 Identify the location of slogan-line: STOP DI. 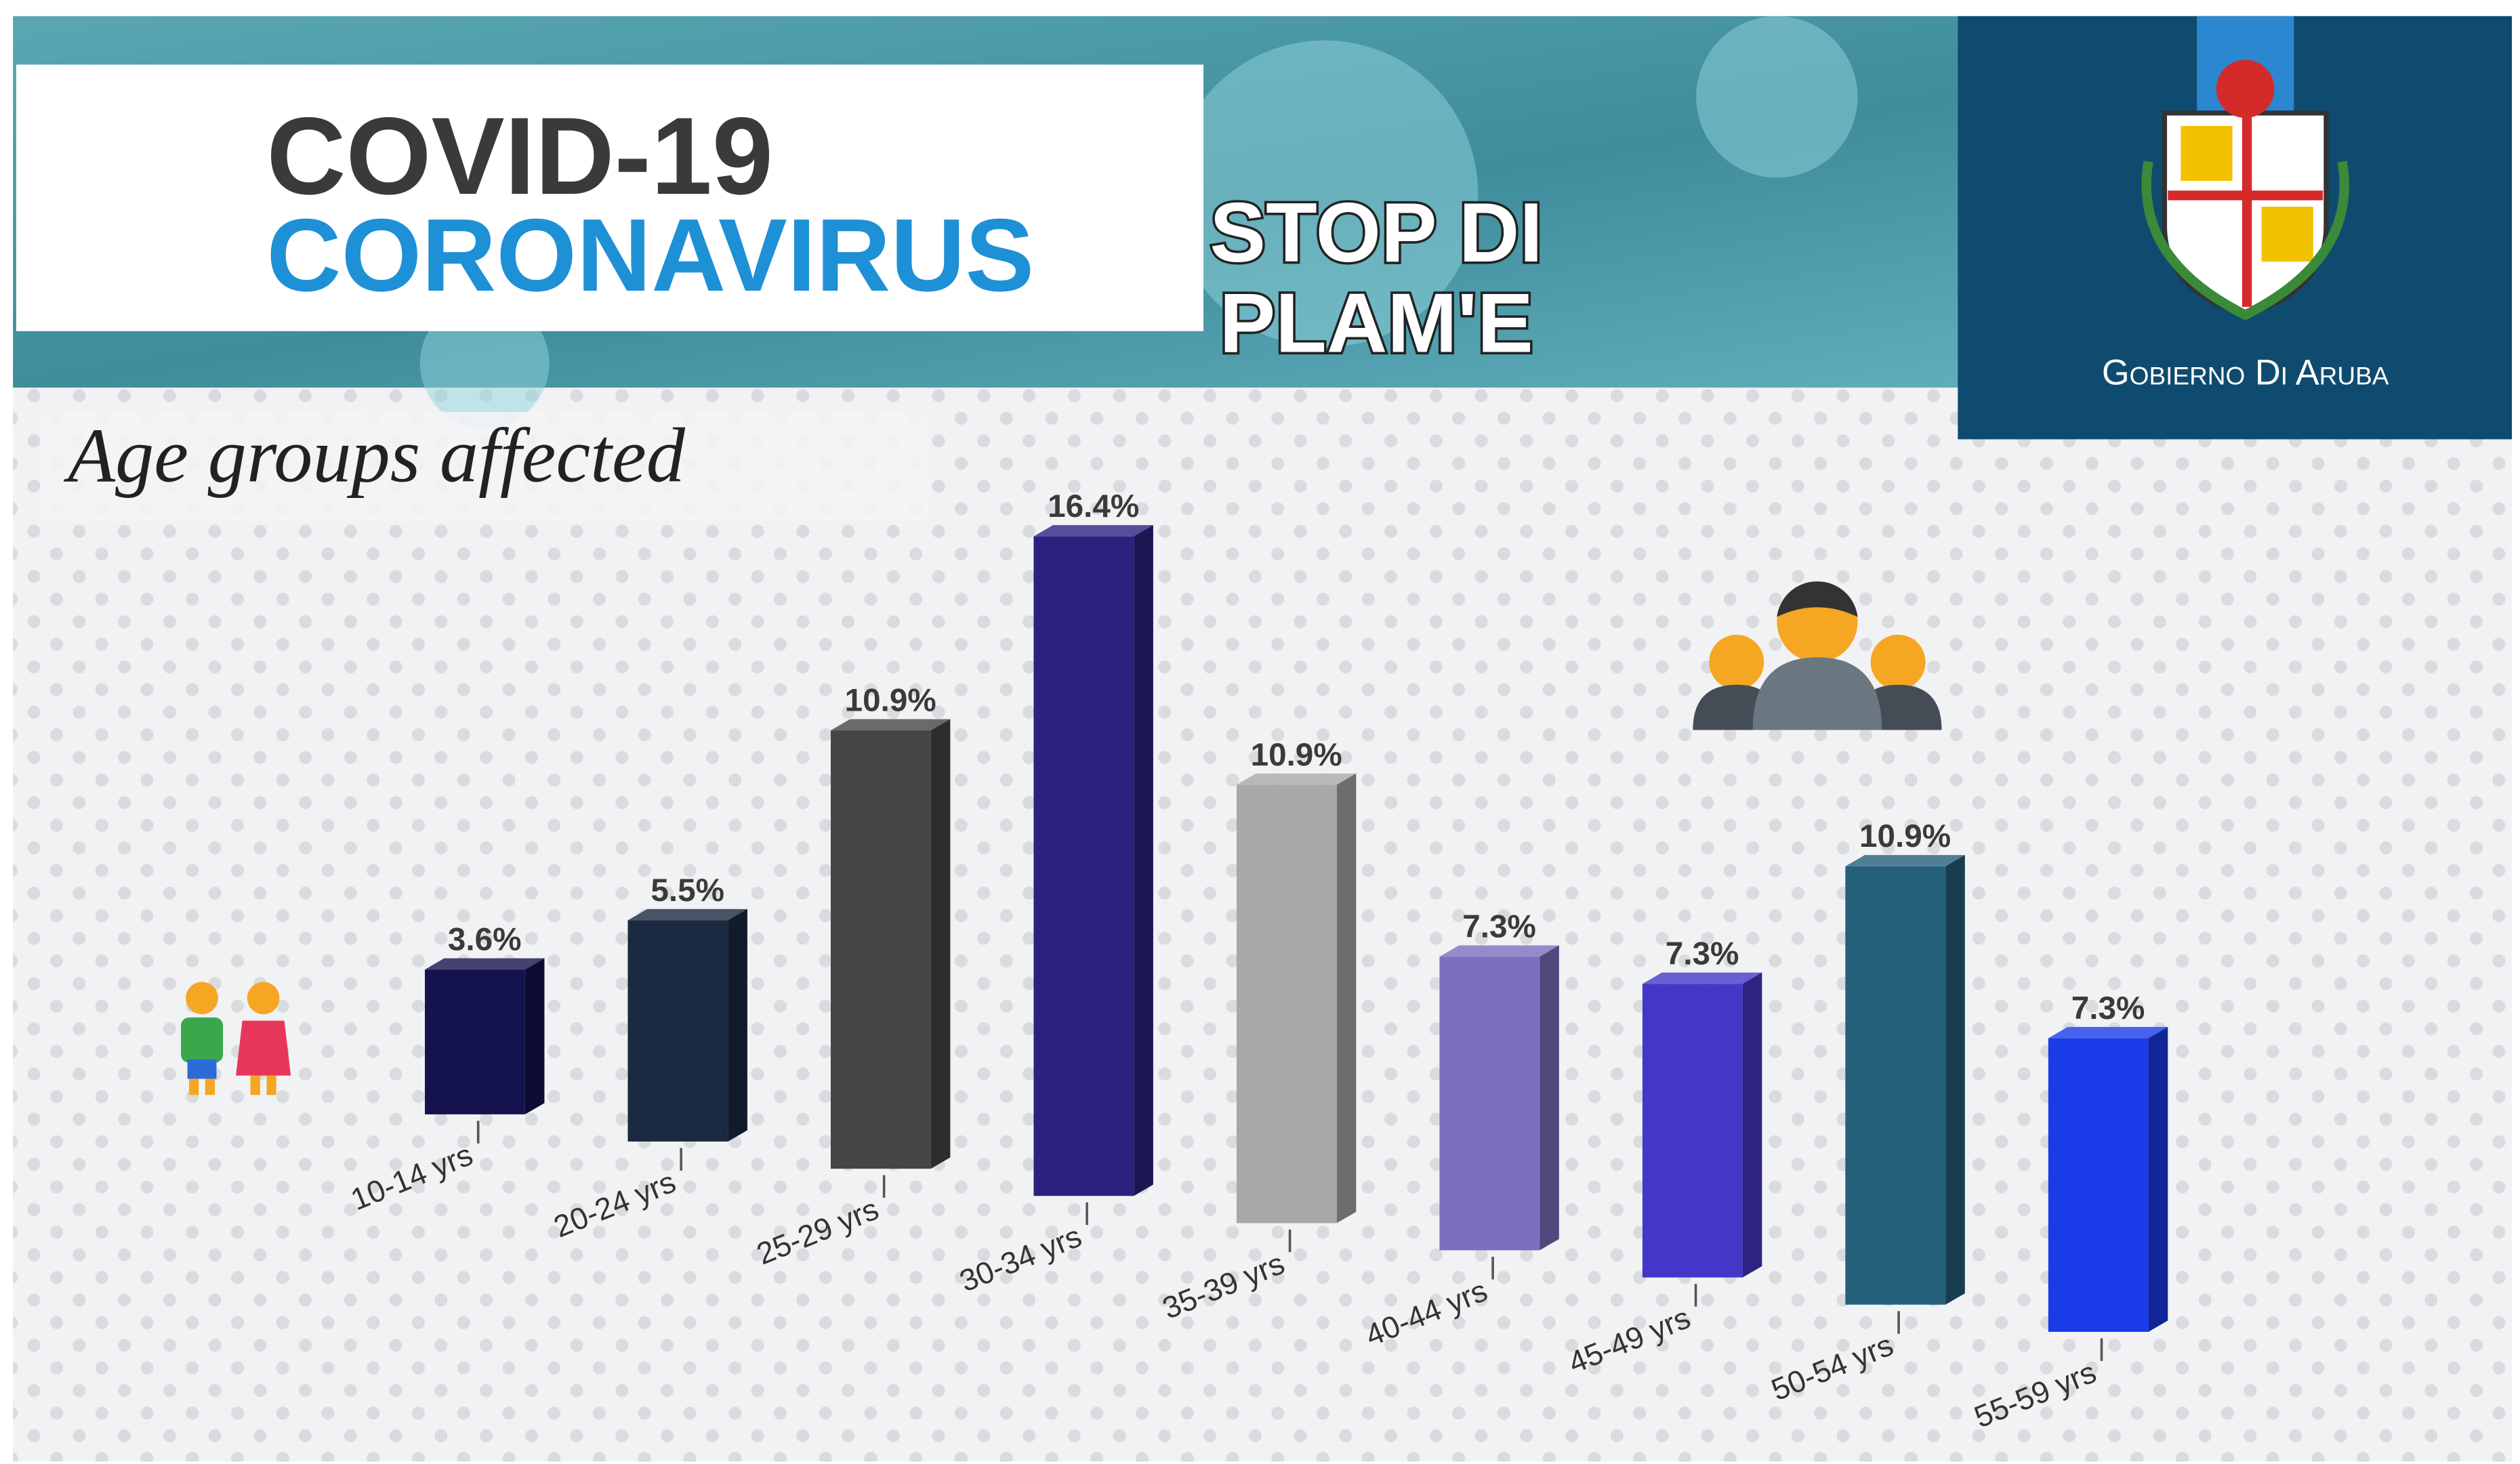
(1376, 233).